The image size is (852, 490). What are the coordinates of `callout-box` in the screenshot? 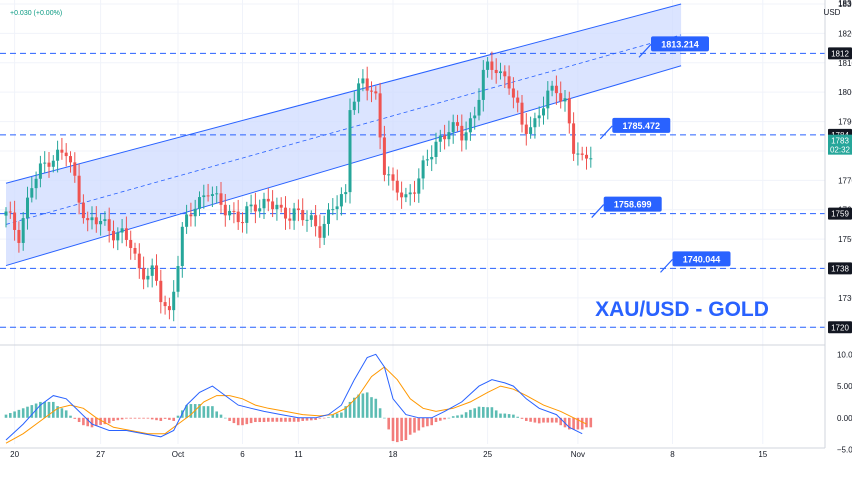 It's located at (701, 259).